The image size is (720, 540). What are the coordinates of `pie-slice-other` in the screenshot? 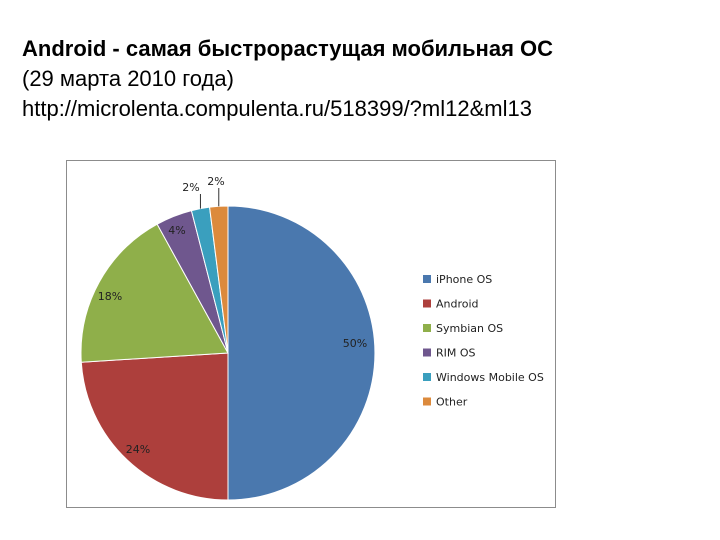 It's located at (219, 279).